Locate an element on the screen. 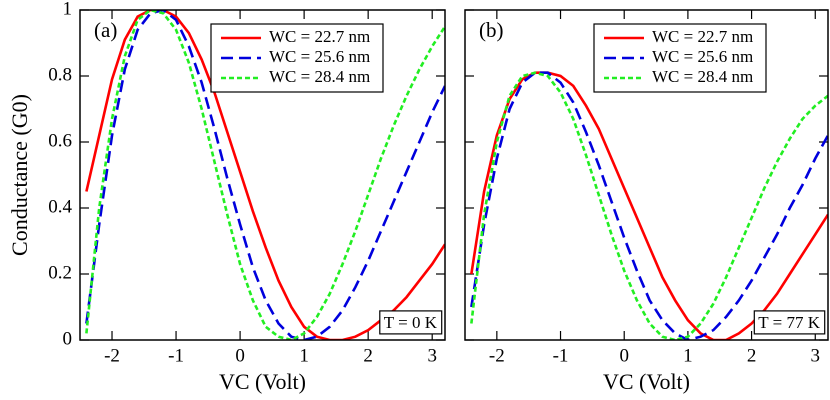 The width and height of the screenshot is (830, 400). y-tick-label: 0.2 is located at coordinates (60, 272).